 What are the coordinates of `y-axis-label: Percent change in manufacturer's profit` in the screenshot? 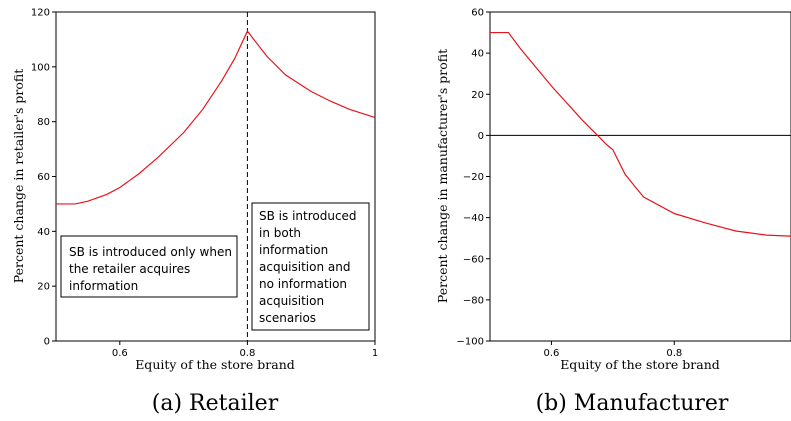 It's located at (442, 176).